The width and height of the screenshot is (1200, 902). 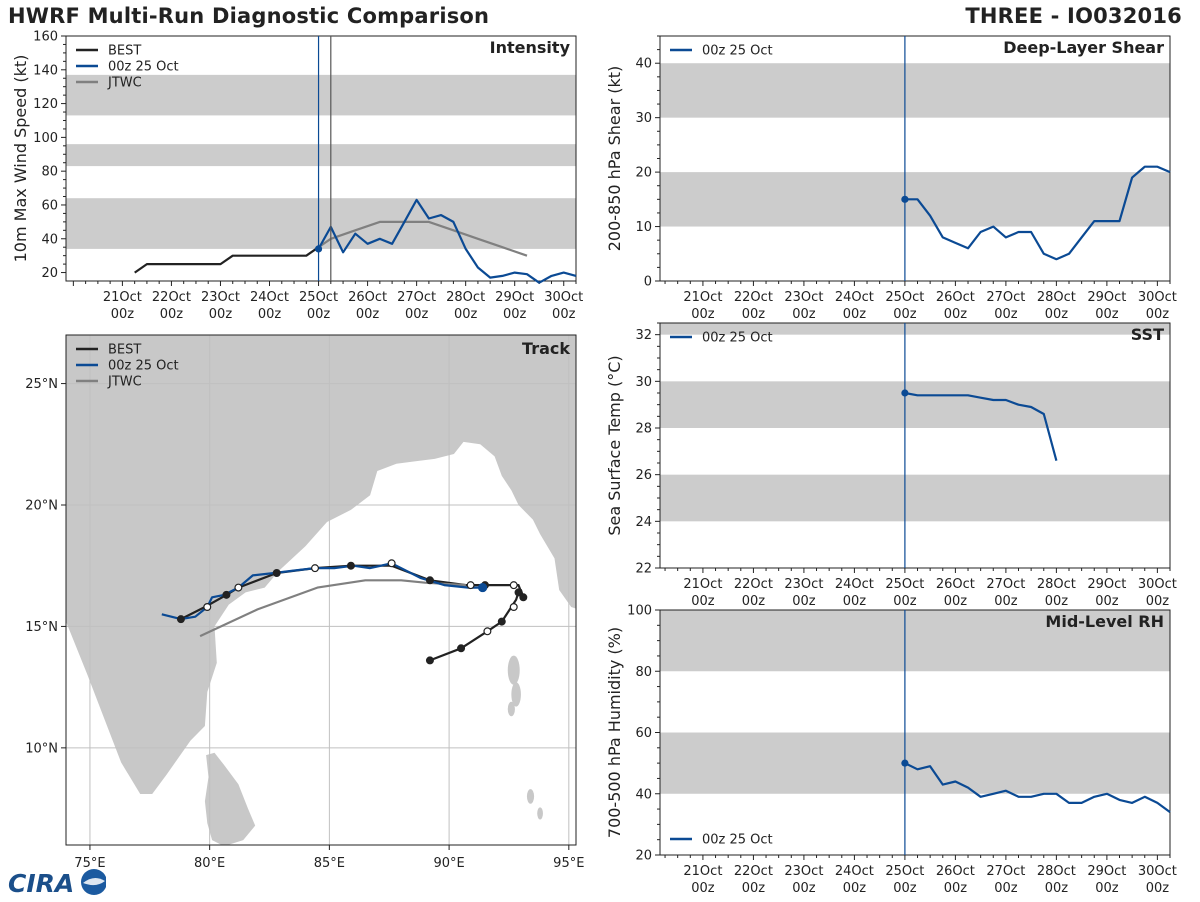 I want to click on rh-xtick-label: 21Oct, so click(x=702, y=871).